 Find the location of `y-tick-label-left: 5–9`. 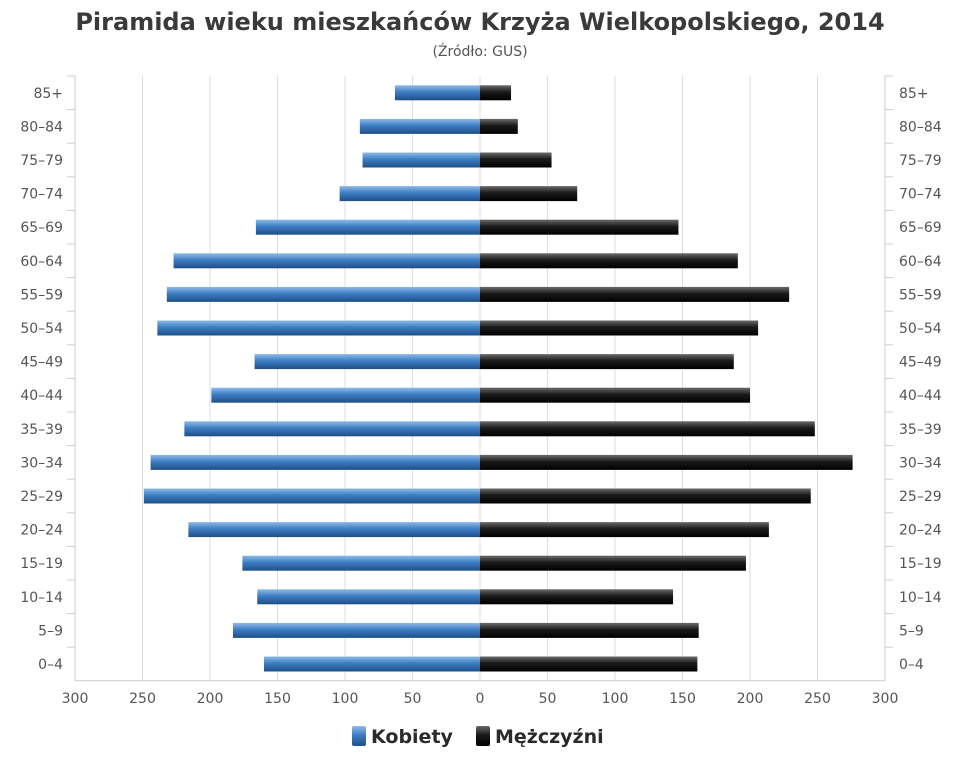

y-tick-label-left: 5–9 is located at coordinates (50, 631).